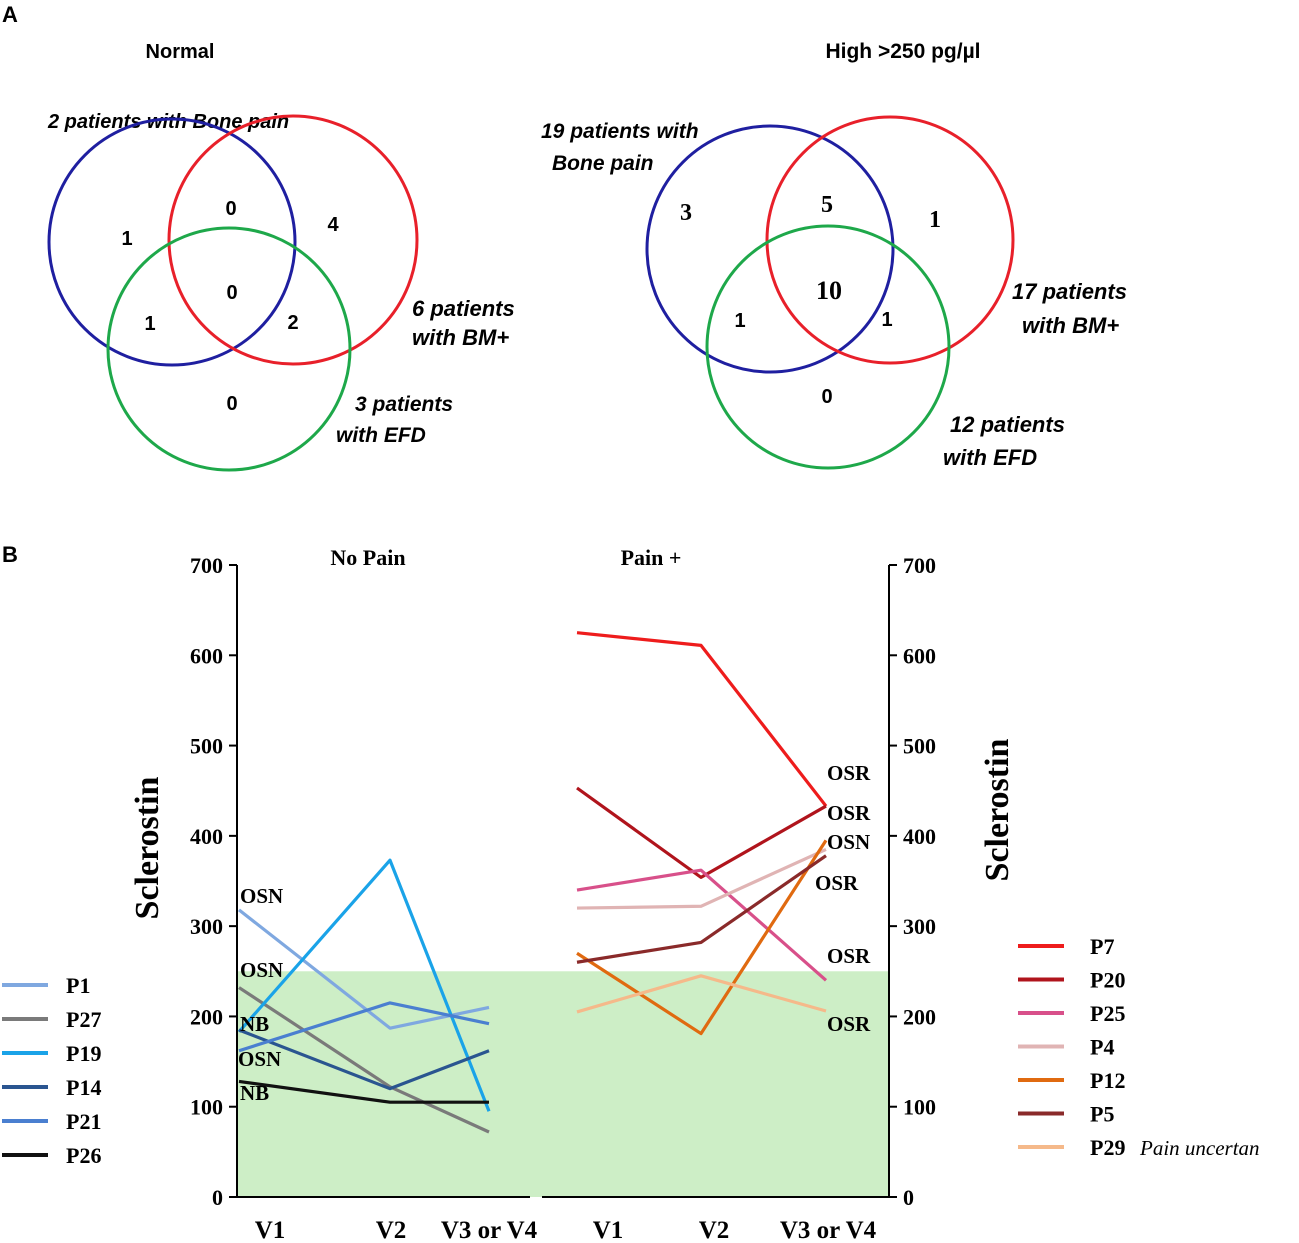 The height and width of the screenshot is (1243, 1299). What do you see at coordinates (206, 1107) in the screenshot?
I see `y-tick-label-left: 100` at bounding box center [206, 1107].